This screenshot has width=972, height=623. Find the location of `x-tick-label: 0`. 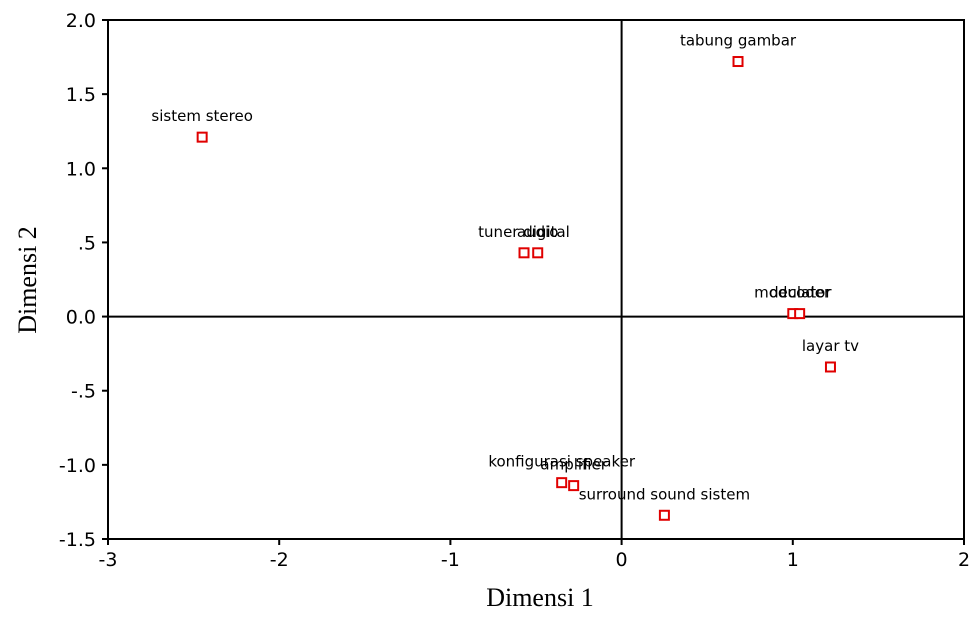

x-tick-label: 0 is located at coordinates (622, 560).